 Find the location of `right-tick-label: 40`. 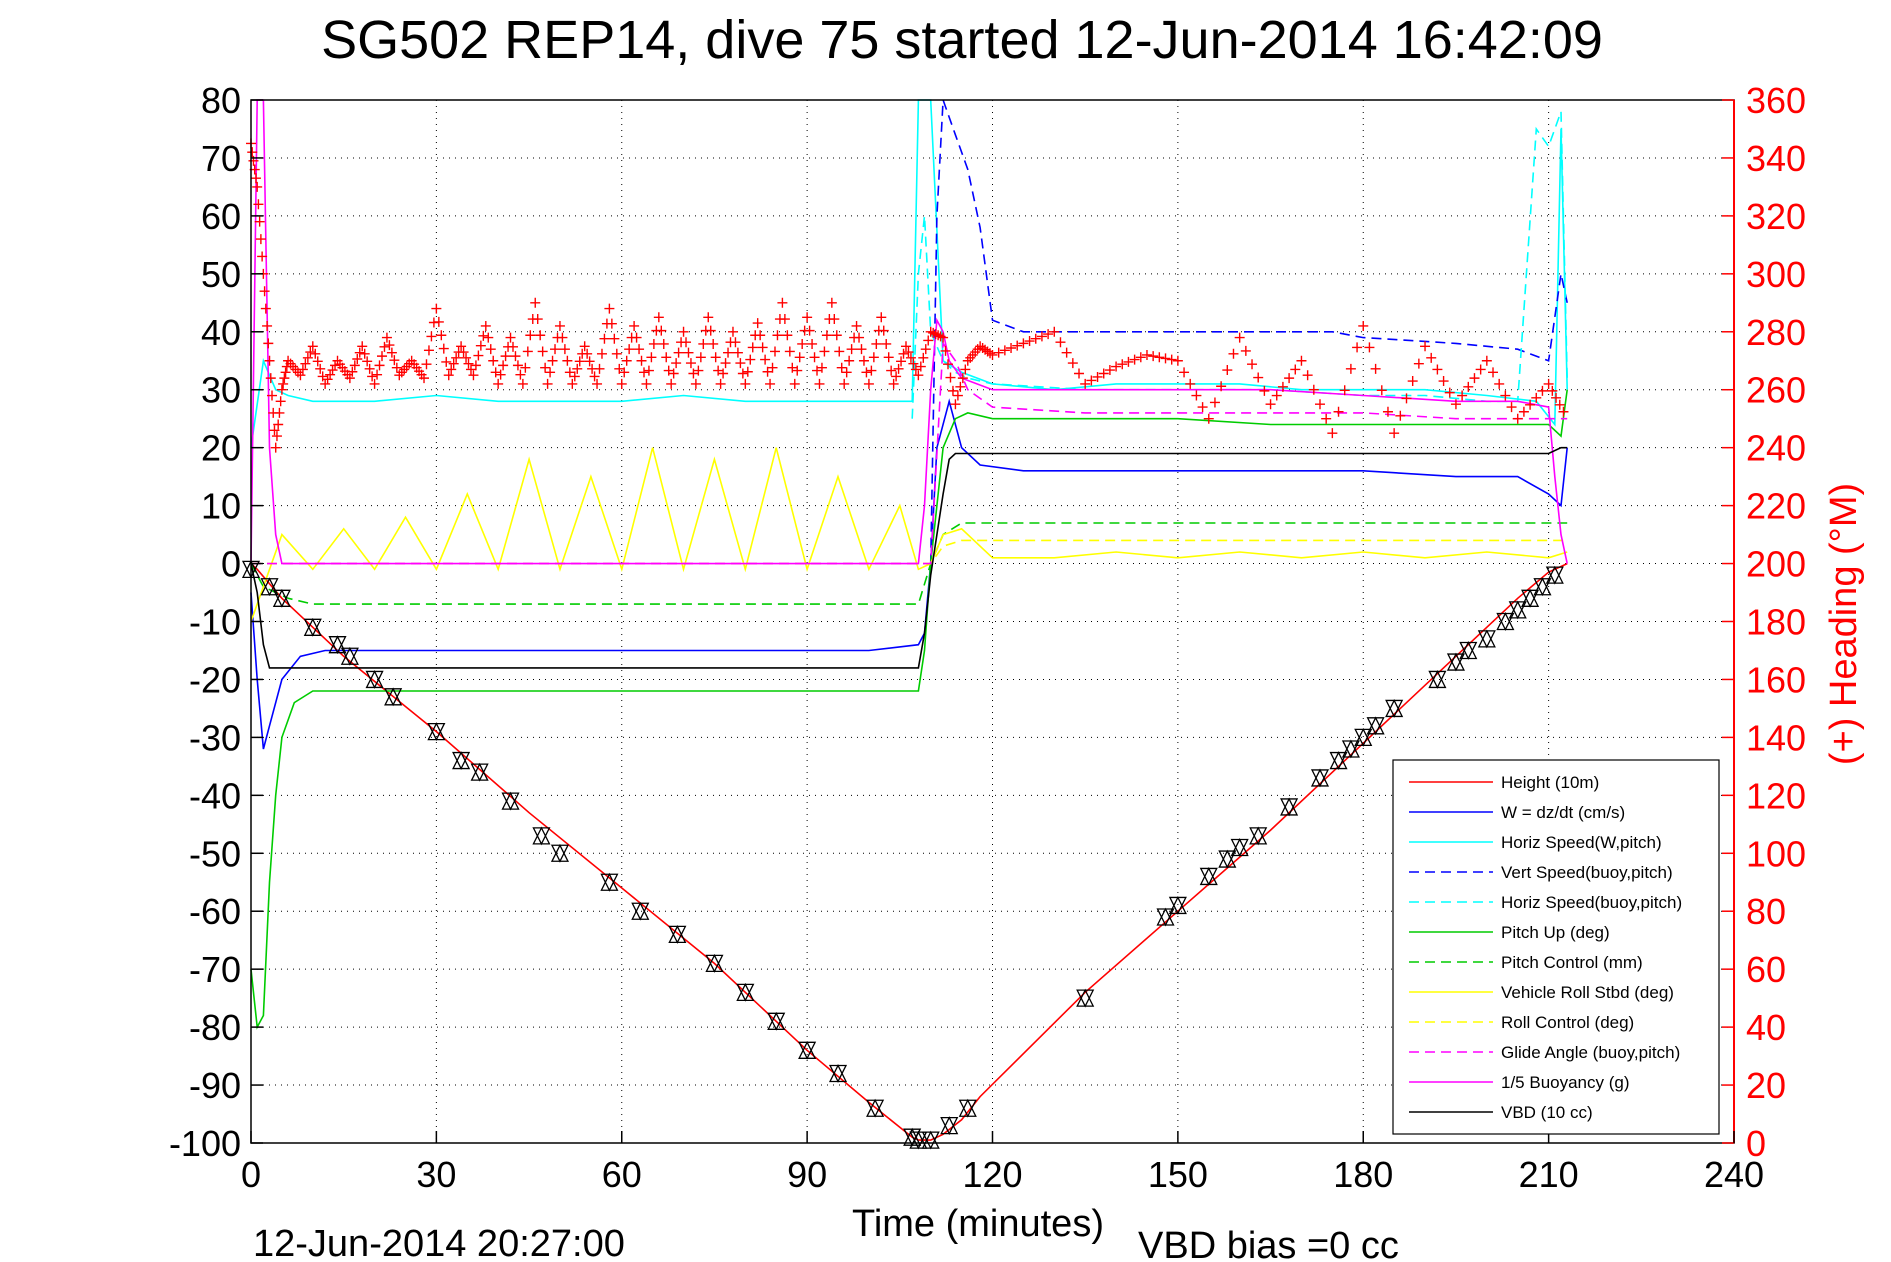

right-tick-label: 40 is located at coordinates (1766, 1027).